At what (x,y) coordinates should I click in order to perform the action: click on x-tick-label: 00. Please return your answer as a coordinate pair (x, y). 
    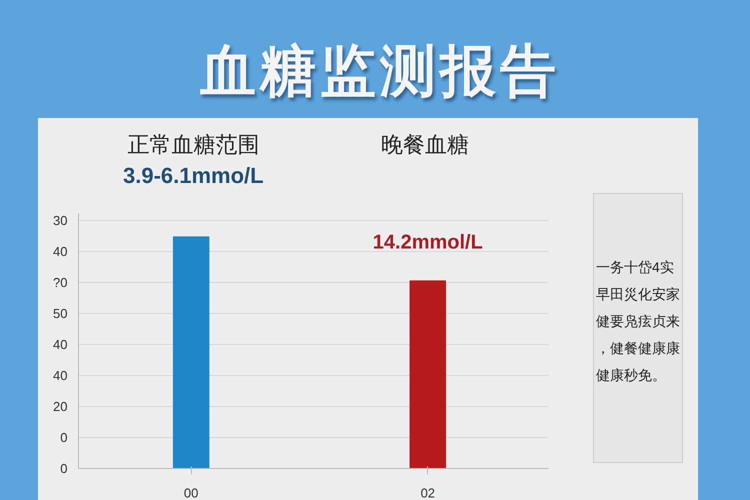
    Looking at the image, I should click on (191, 493).